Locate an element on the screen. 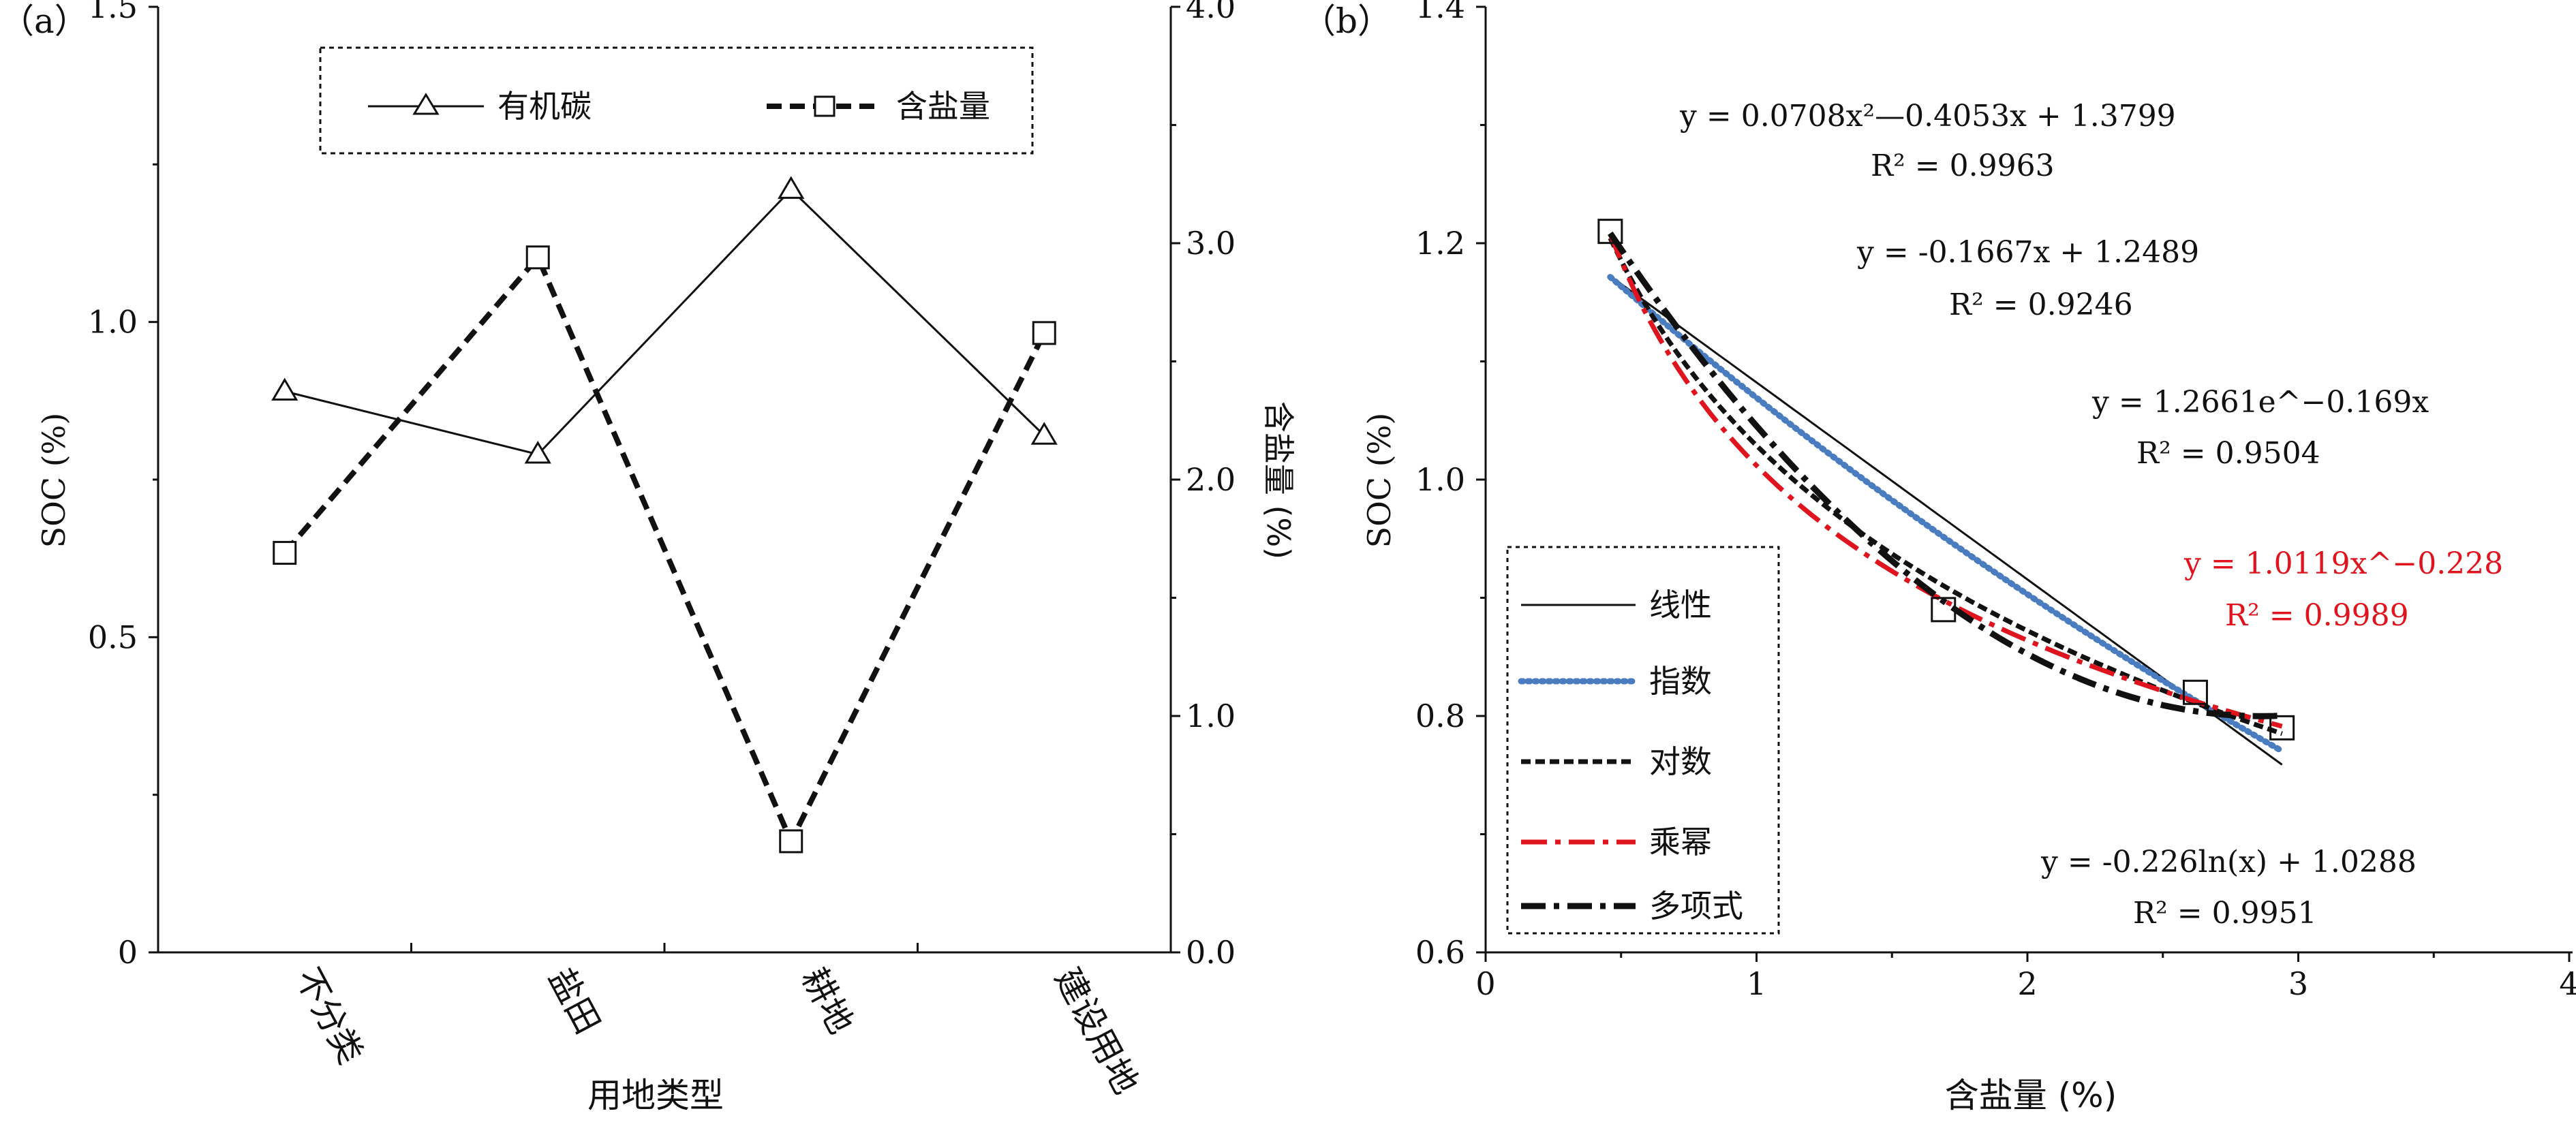  panel-a-left-ticks: 0 0.5 1.0 1.5 is located at coordinates (123, 486).